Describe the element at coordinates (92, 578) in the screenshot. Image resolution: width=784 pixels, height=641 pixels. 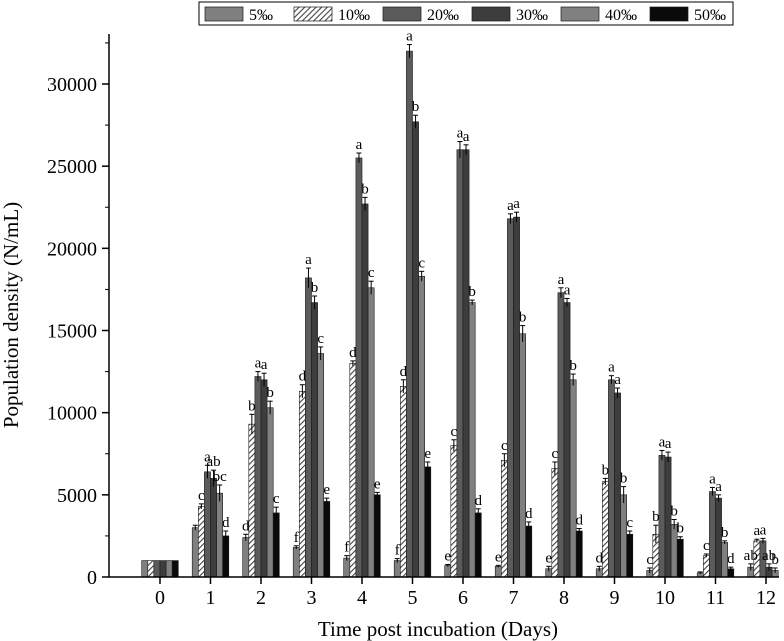
I see `y-tick-label: 0` at that location.